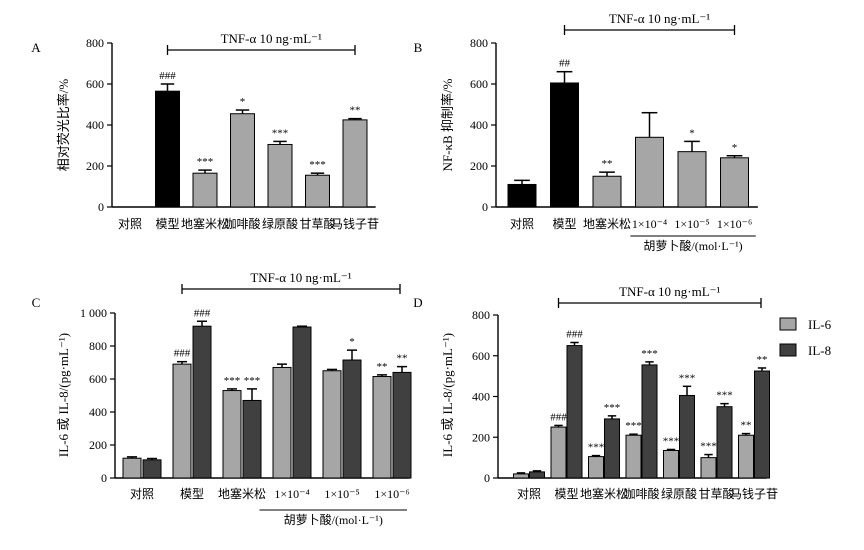  Describe the element at coordinates (417, 302) in the screenshot. I see `panel-letter: D` at that location.